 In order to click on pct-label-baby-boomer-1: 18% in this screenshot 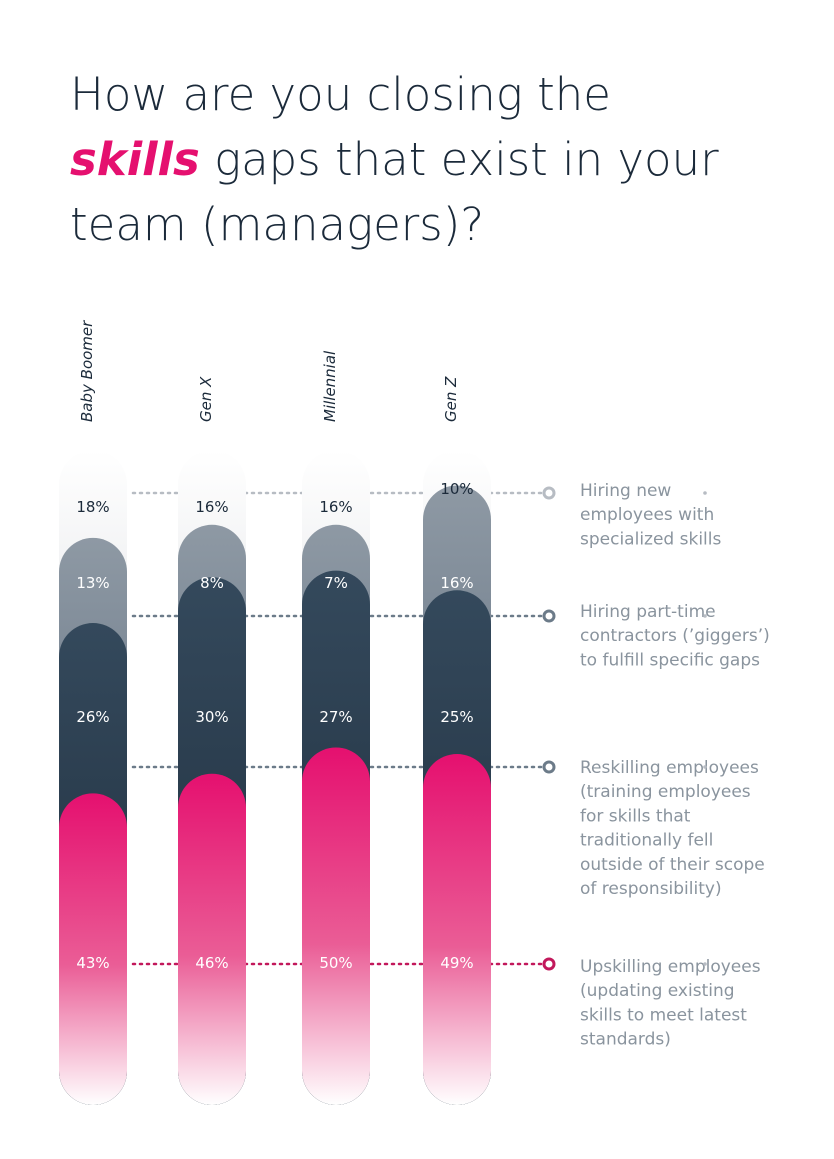, I will do `click(92, 507)`.